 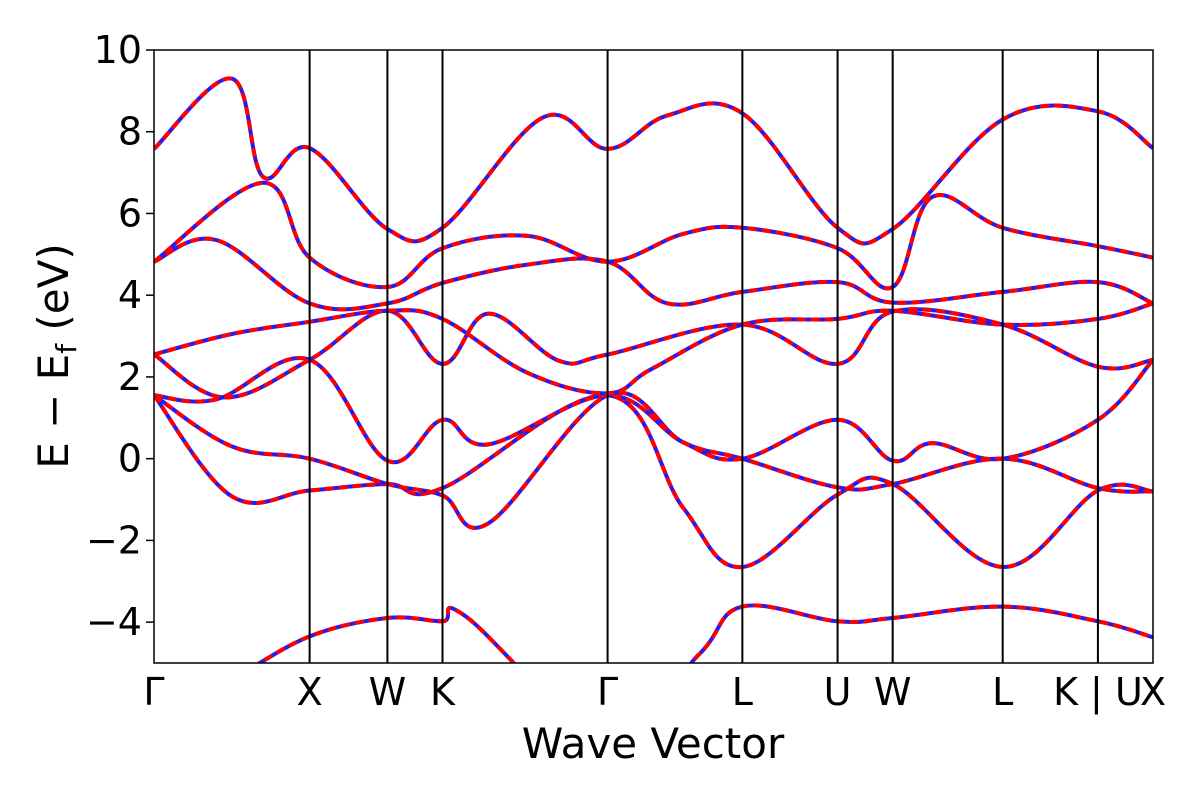 I want to click on x-tick-label-3: K, so click(x=443, y=692).